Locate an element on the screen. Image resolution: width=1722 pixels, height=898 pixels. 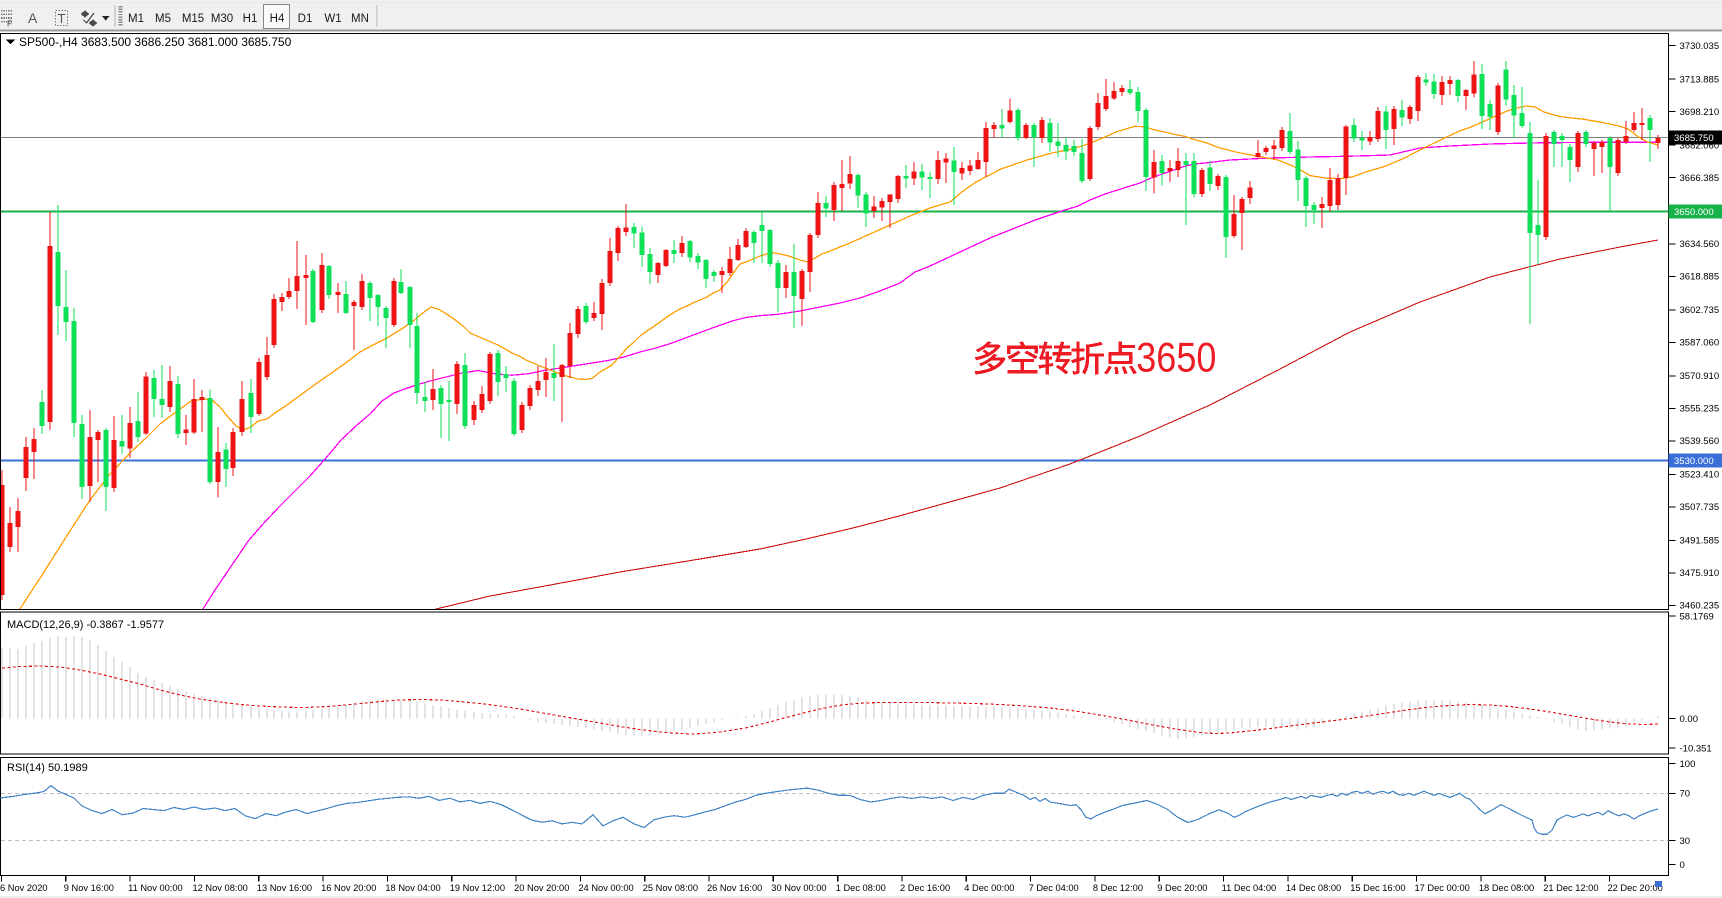
svg-text: 4 Dec 00:00 is located at coordinates (989, 888).